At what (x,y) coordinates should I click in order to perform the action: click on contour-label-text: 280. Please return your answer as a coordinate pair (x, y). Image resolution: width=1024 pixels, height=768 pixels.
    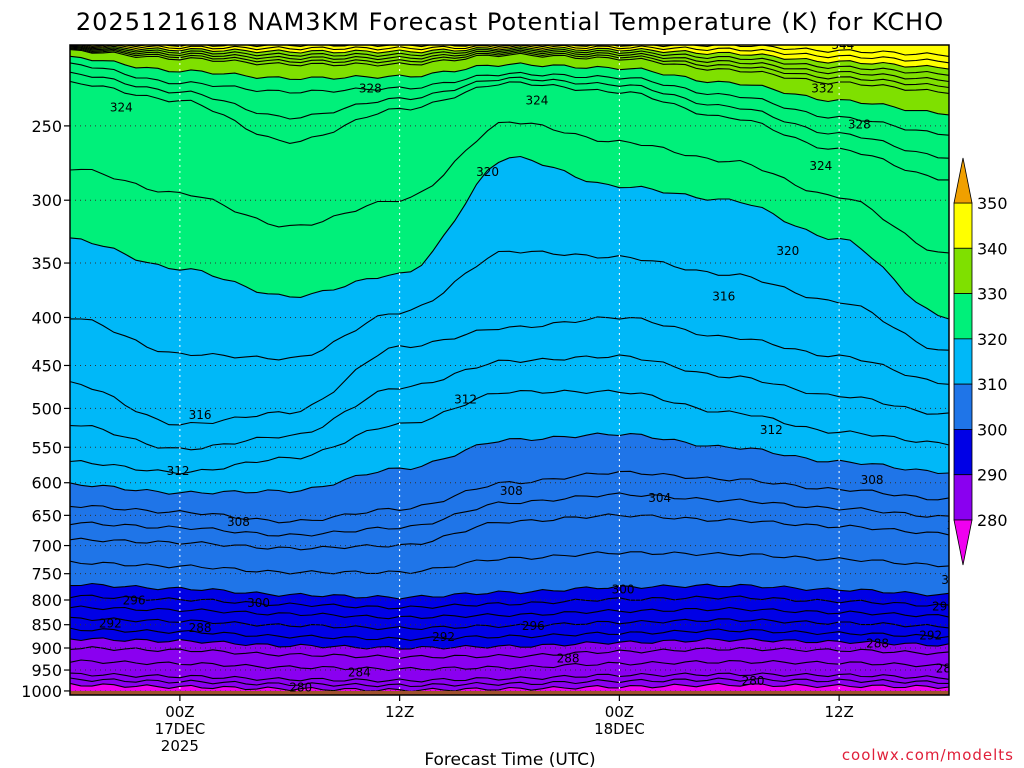
    Looking at the image, I should click on (300, 688).